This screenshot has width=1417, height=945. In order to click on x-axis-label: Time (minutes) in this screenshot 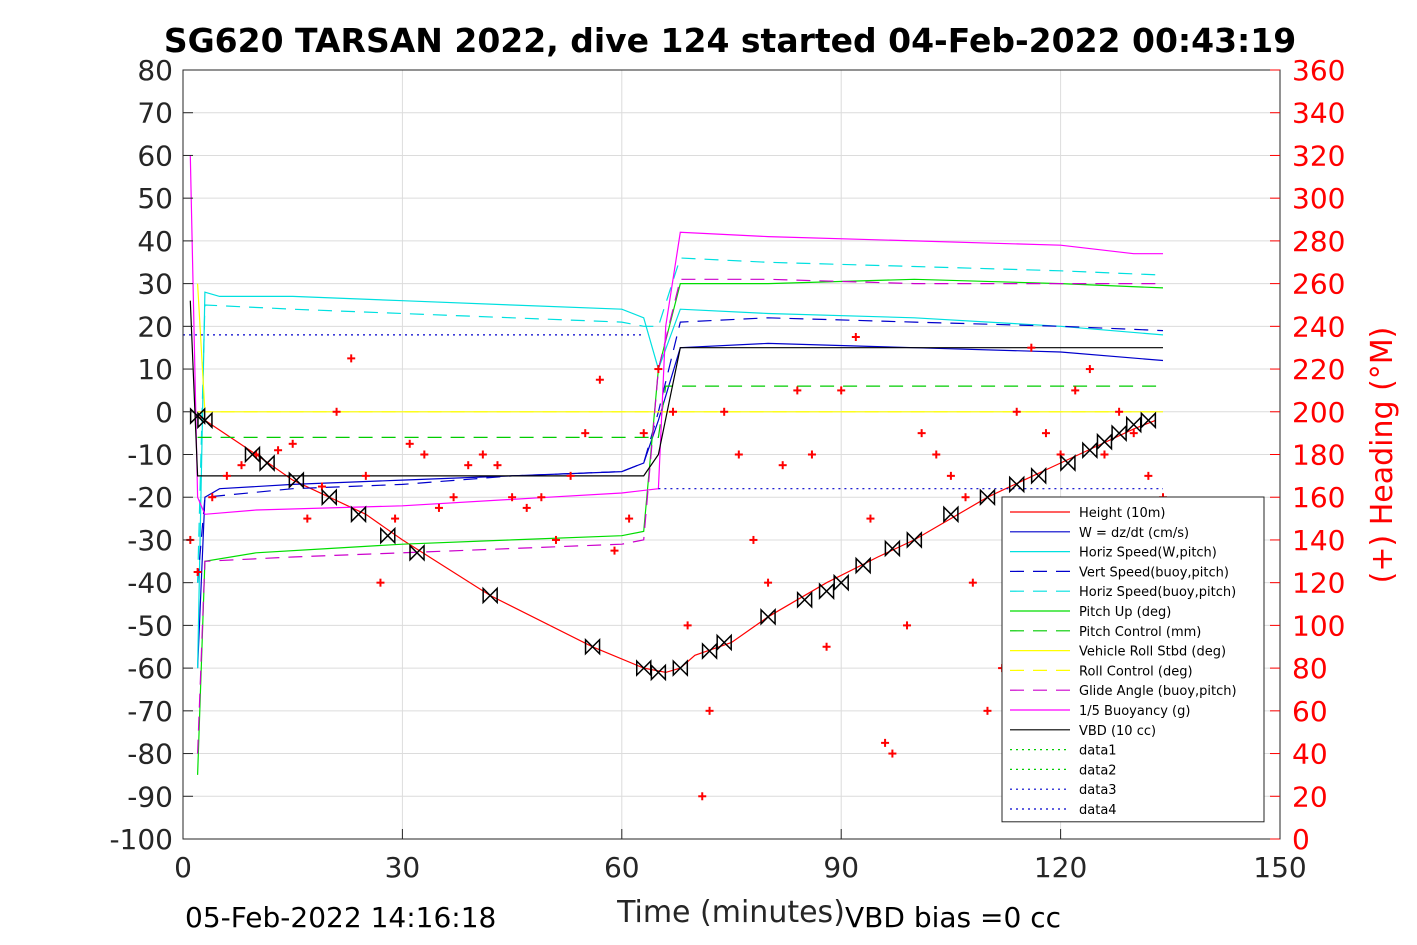, I will do `click(730, 912)`.